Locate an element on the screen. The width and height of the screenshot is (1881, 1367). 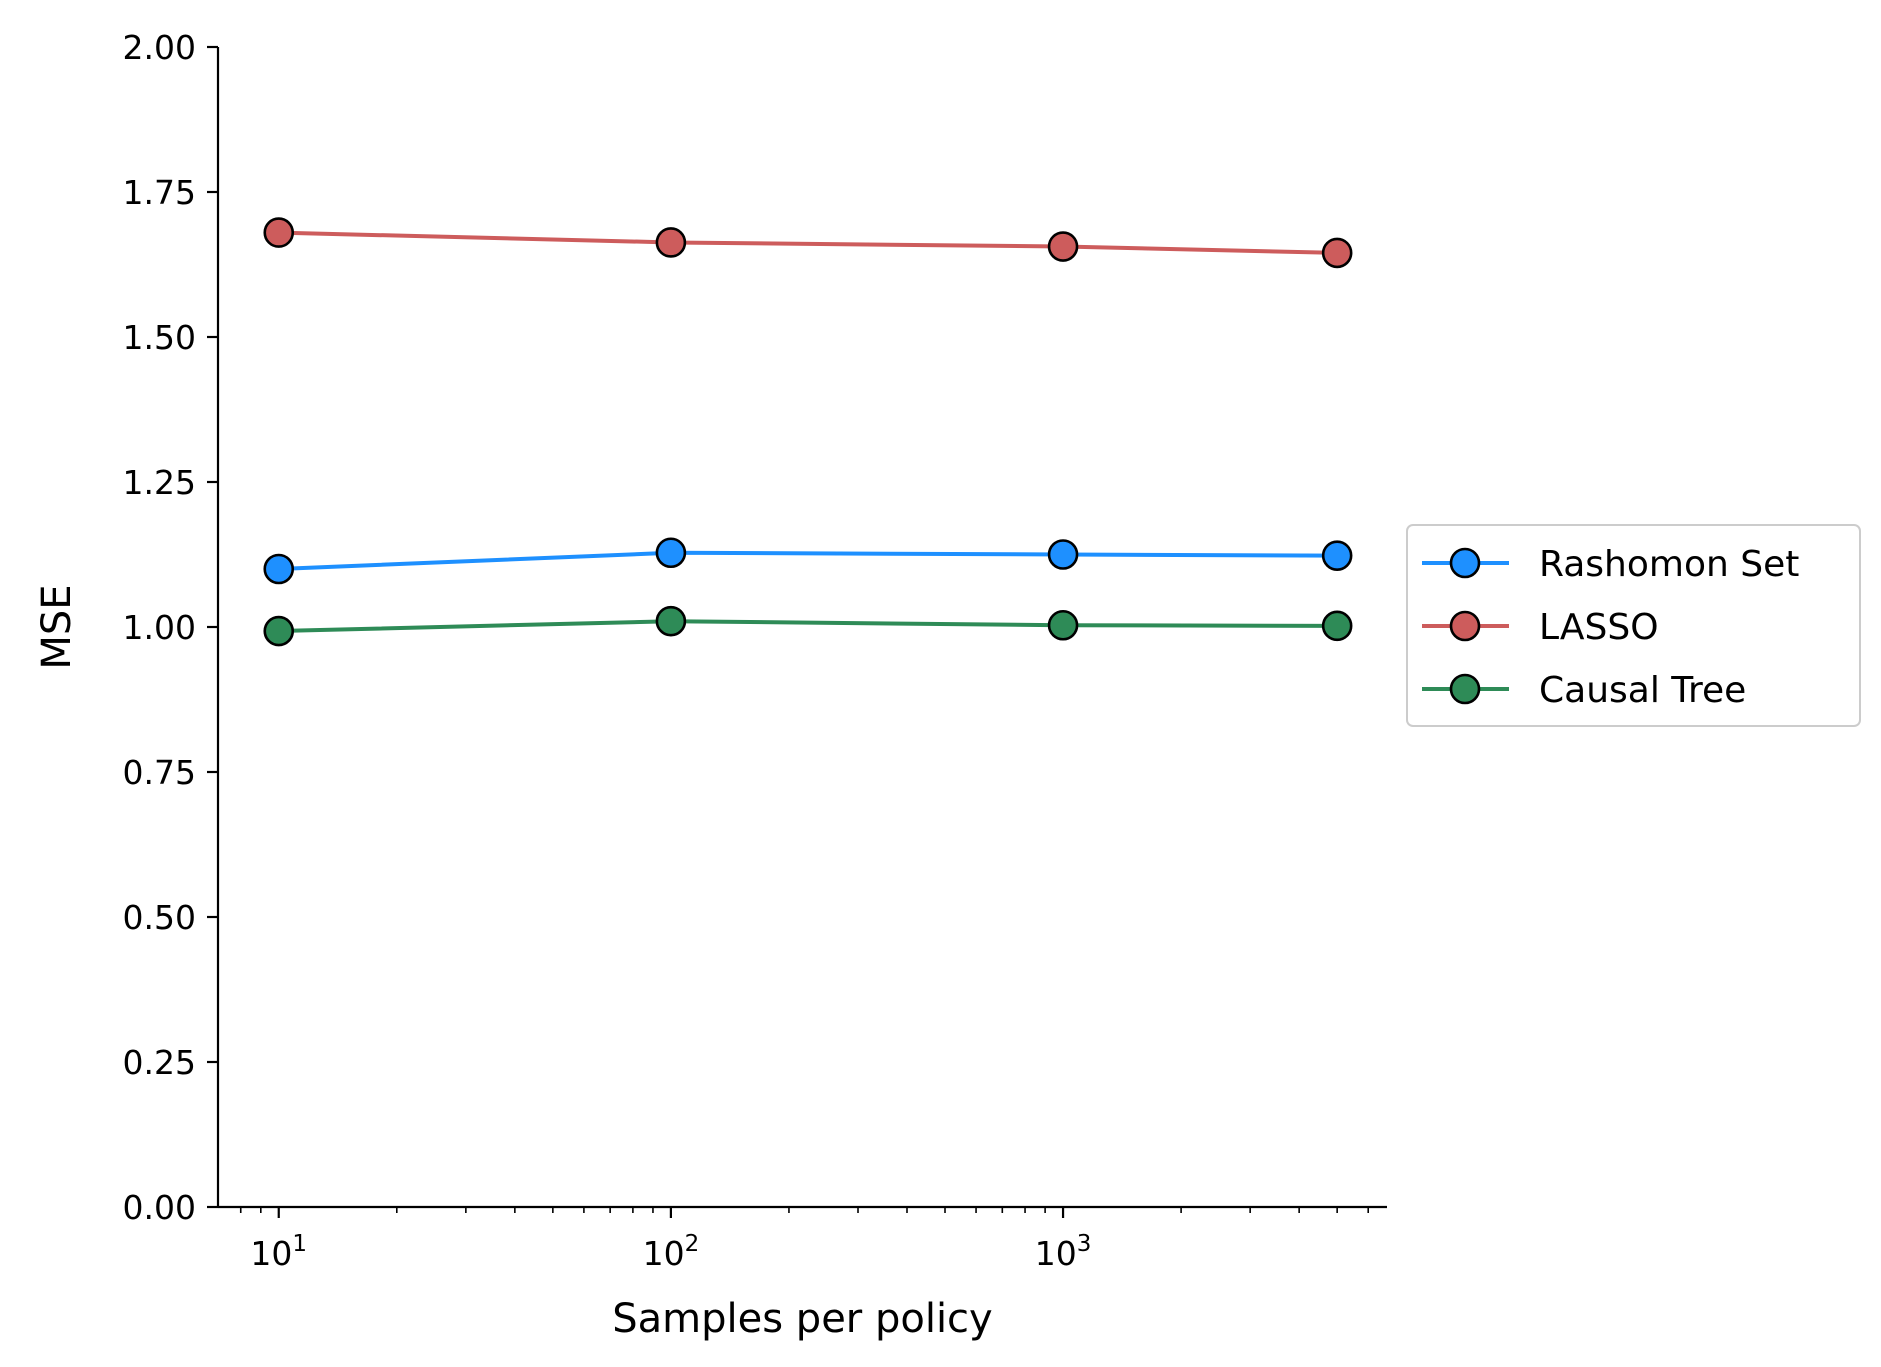
y-tick-label: 1.25 is located at coordinates (159, 482).